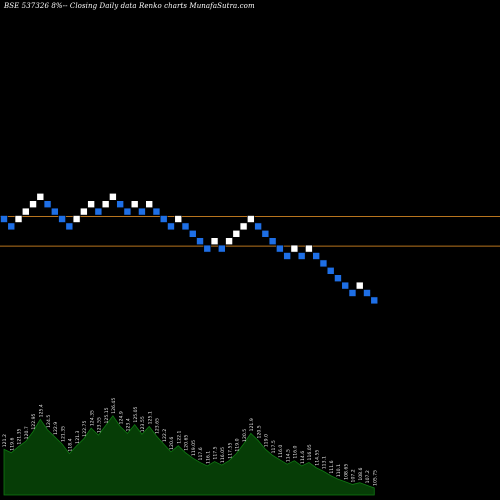  I want to click on volume-label: 122.9, so click(56, 428).